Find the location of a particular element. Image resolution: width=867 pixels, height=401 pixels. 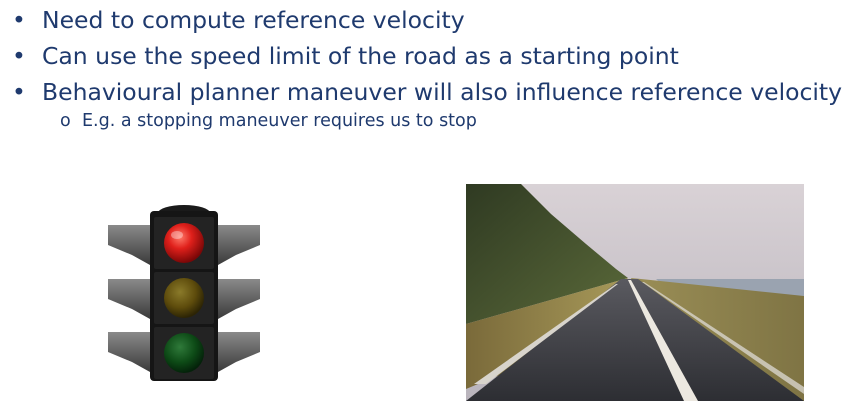

center-line is located at coordinates (663, 340).